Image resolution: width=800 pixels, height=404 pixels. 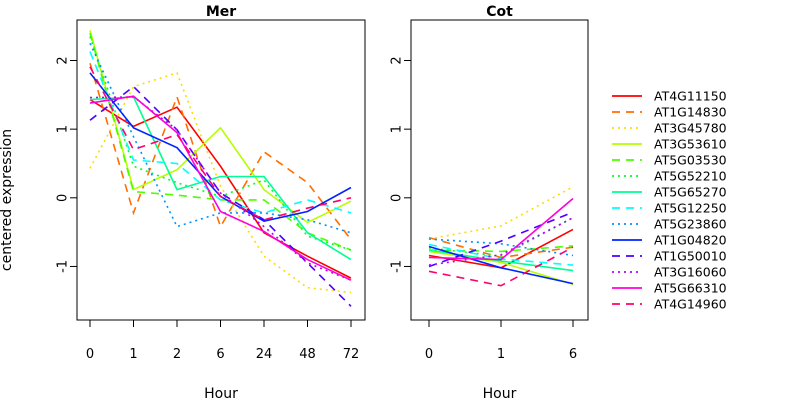 I want to click on y-axis-label: centered expression, so click(x=7, y=200).